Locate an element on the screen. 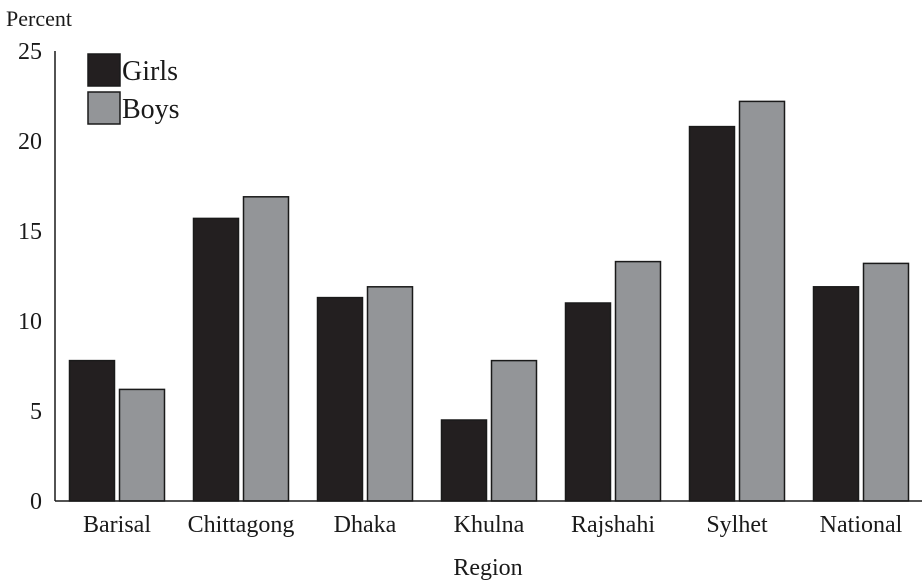 The height and width of the screenshot is (582, 922). legend-swatch-boys is located at coordinates (104, 108).